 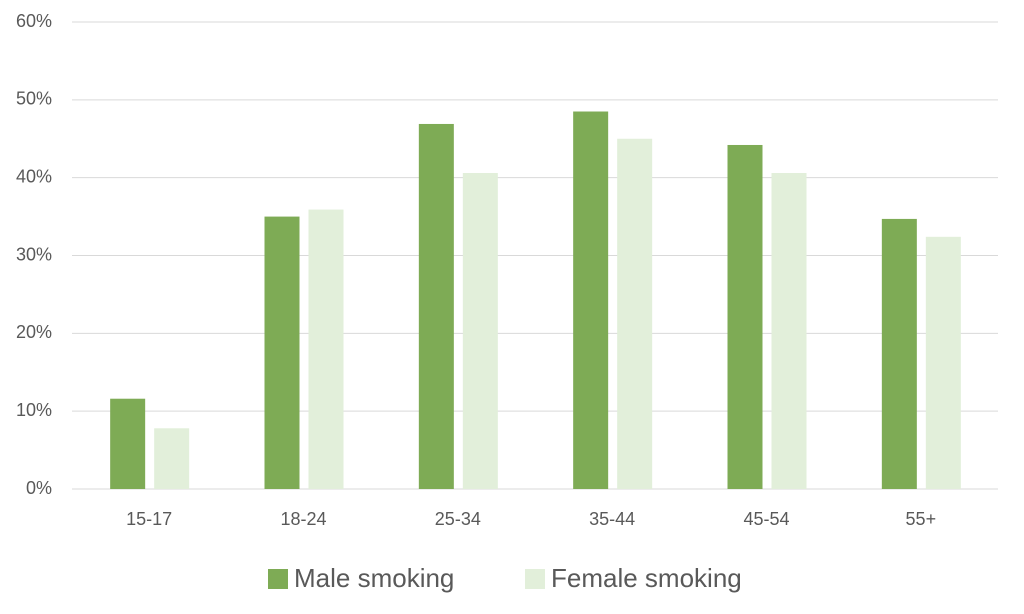 What do you see at coordinates (374, 578) in the screenshot?
I see `legend-label: Male smoking` at bounding box center [374, 578].